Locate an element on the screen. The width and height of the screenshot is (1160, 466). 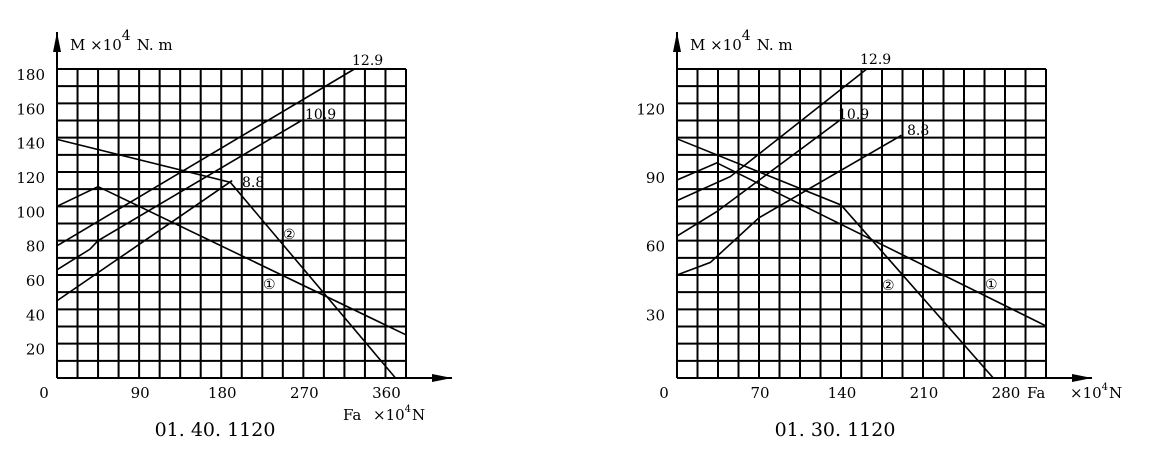
y-tick-label: 180 is located at coordinates (30, 75).